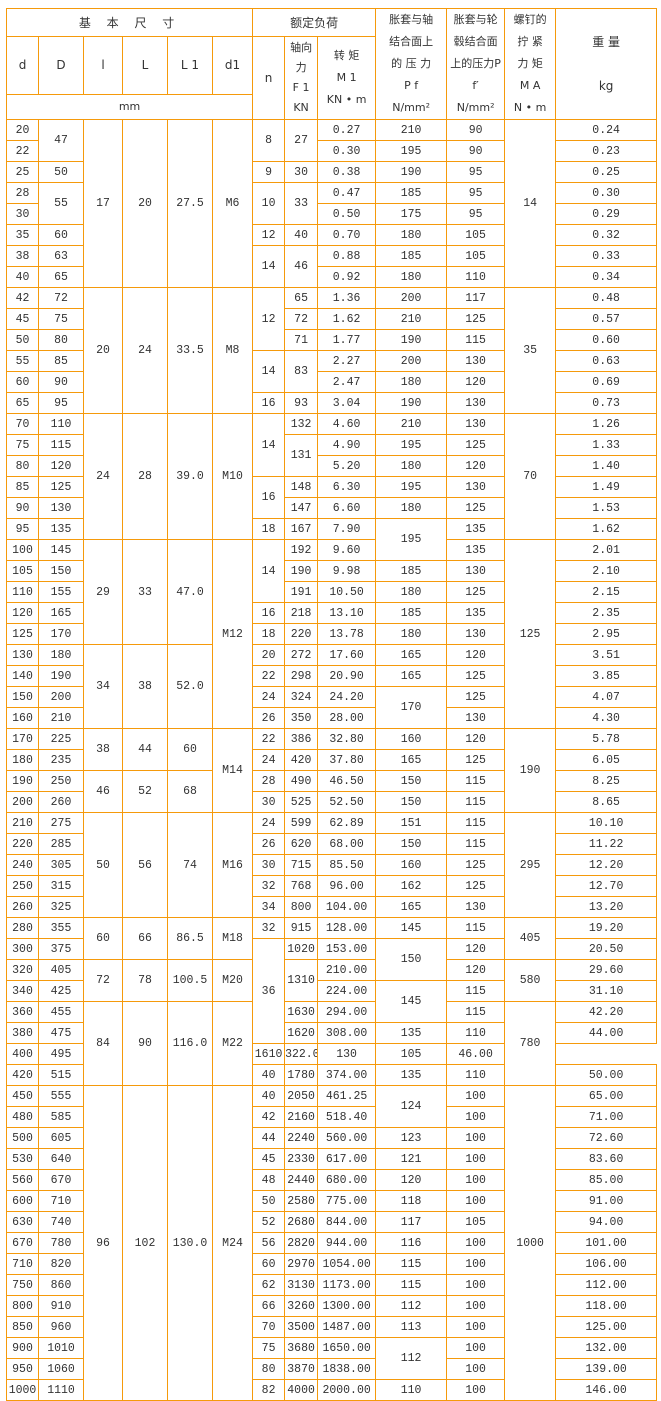 The width and height of the screenshot is (661, 1401). I want to click on table-cell: 950, so click(22, 1369).